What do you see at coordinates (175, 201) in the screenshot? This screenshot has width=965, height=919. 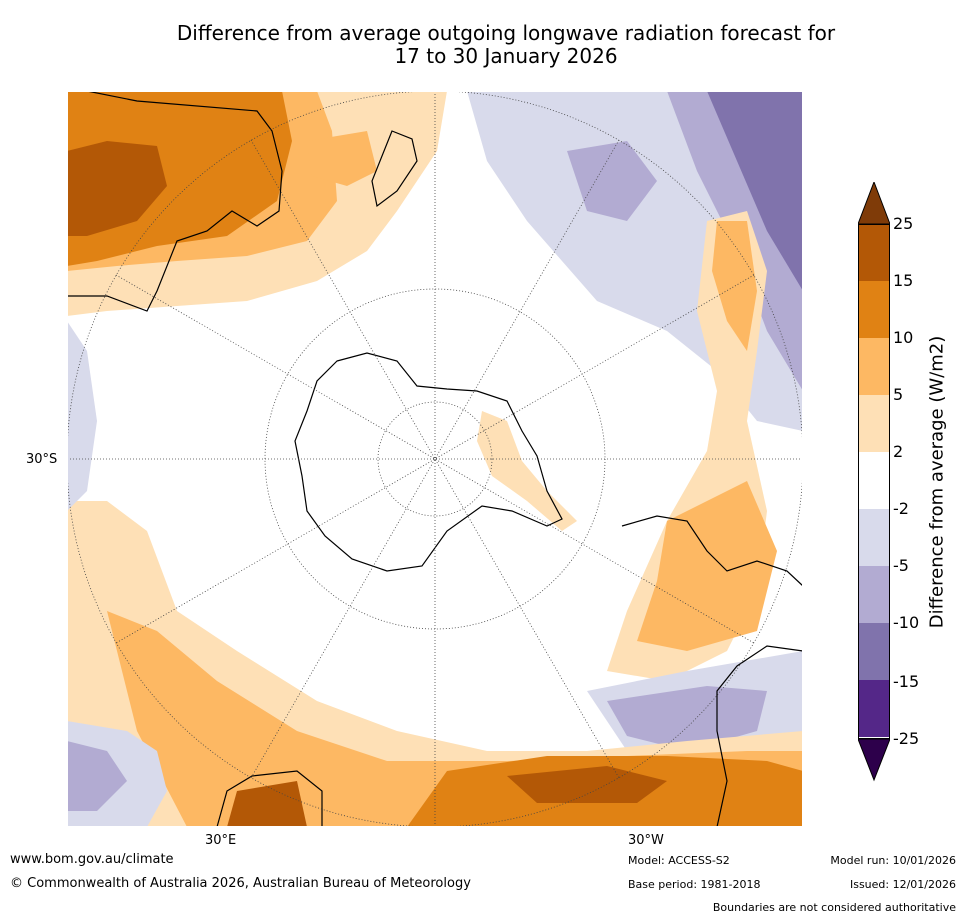 I see `australia-coastline` at bounding box center [175, 201].